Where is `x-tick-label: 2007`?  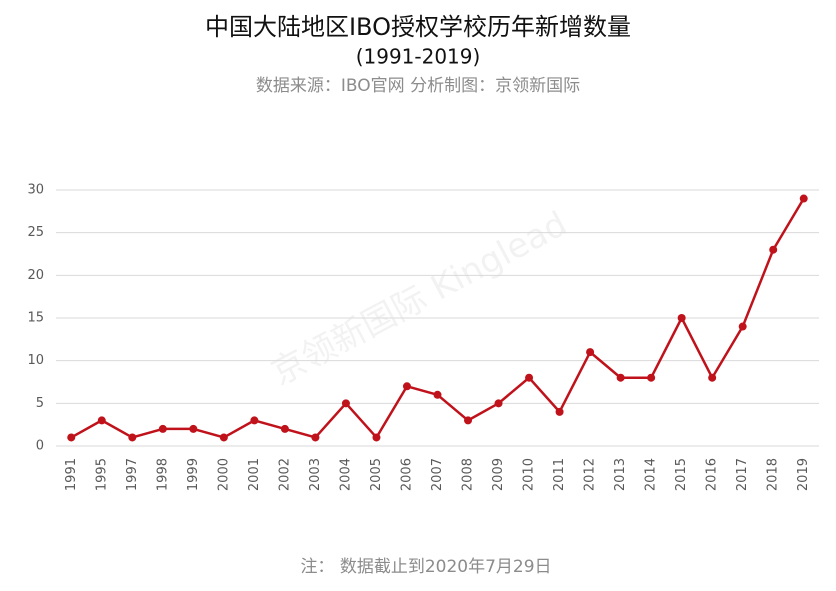 x-tick-label: 2007 is located at coordinates (437, 474).